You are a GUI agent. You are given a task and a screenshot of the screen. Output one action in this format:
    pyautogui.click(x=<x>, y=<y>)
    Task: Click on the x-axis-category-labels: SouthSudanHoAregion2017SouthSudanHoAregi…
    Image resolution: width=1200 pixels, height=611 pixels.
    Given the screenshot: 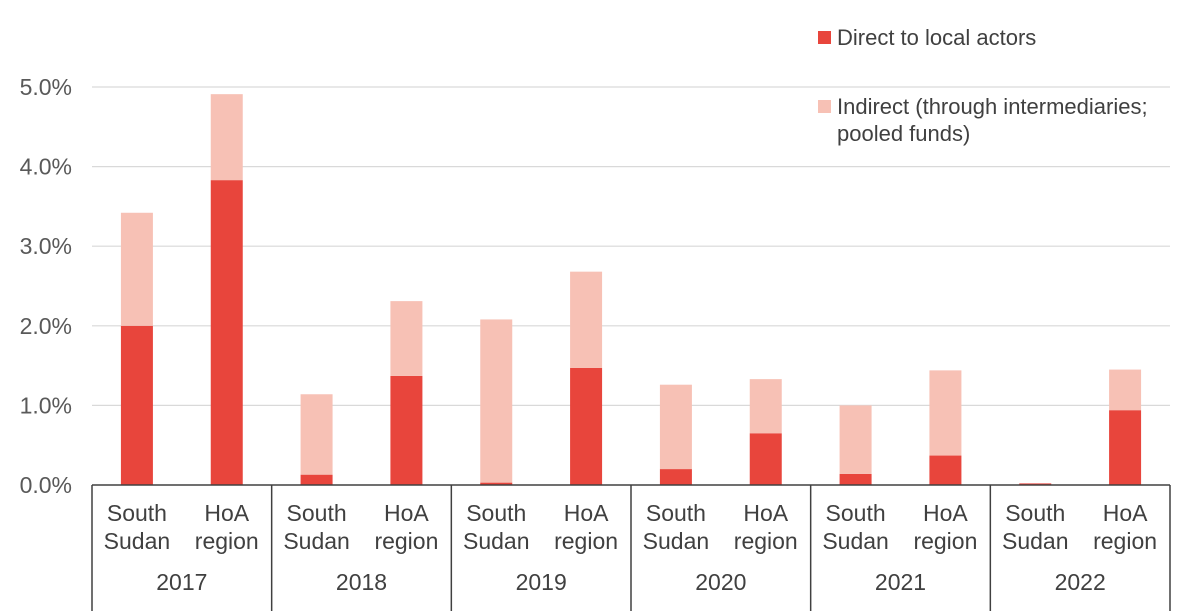 What is the action you would take?
    pyautogui.click(x=630, y=547)
    